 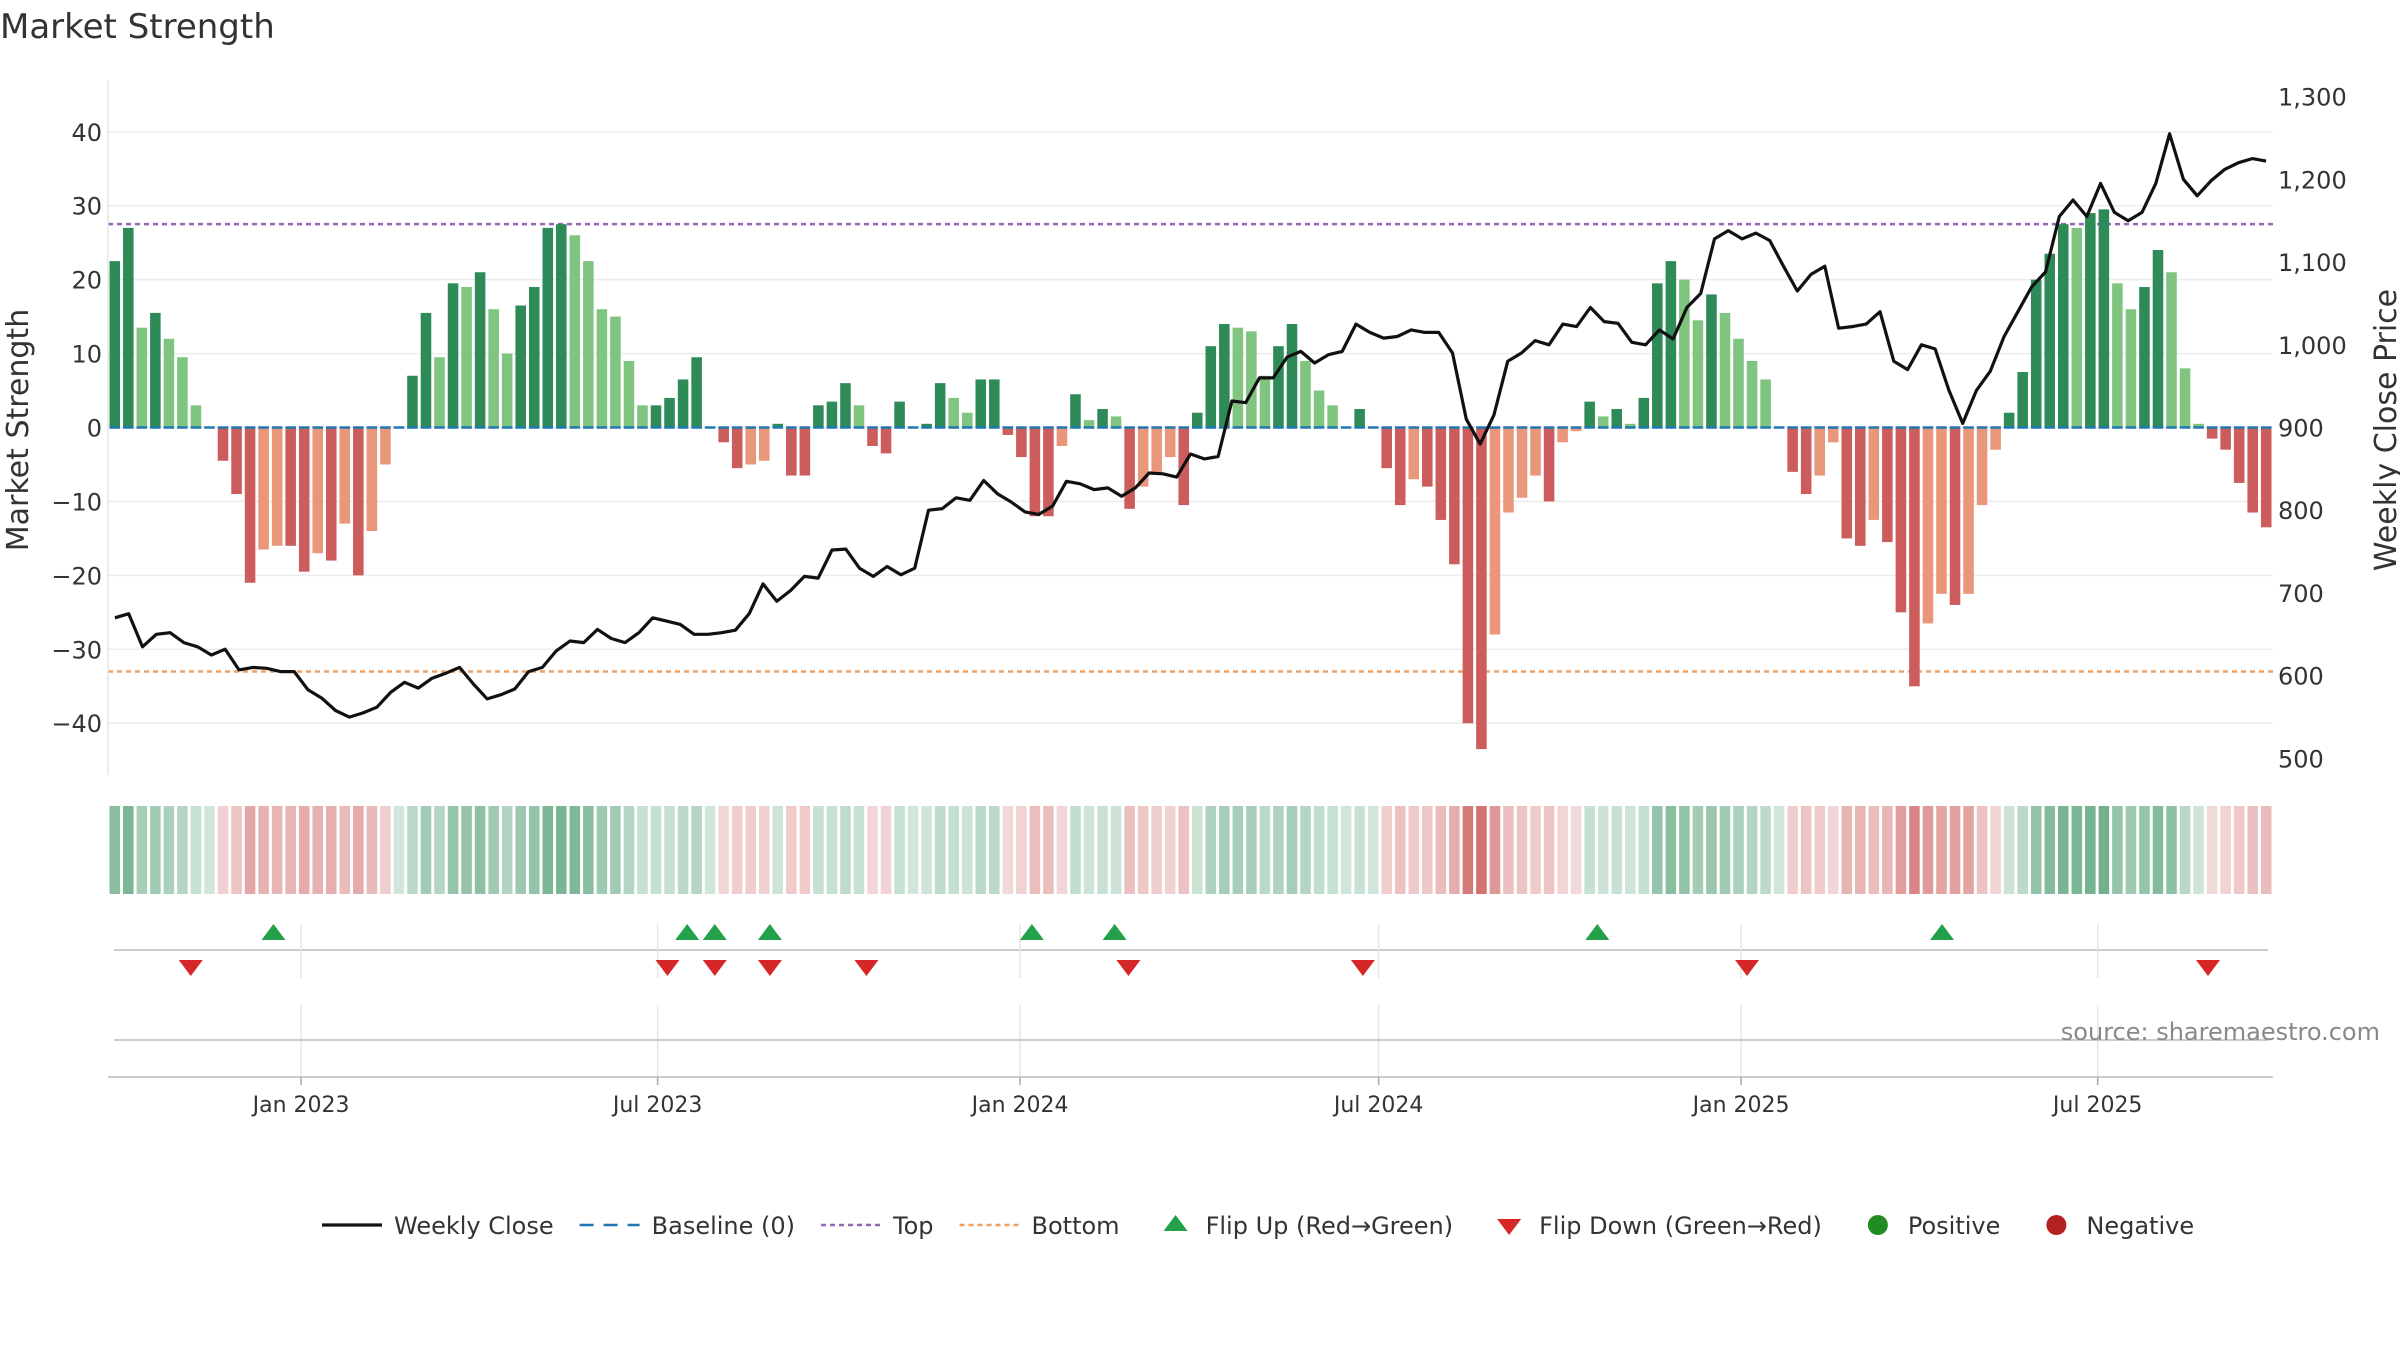 I want to click on source-label: source: sharemaestro.com, so click(x=2220, y=1032).